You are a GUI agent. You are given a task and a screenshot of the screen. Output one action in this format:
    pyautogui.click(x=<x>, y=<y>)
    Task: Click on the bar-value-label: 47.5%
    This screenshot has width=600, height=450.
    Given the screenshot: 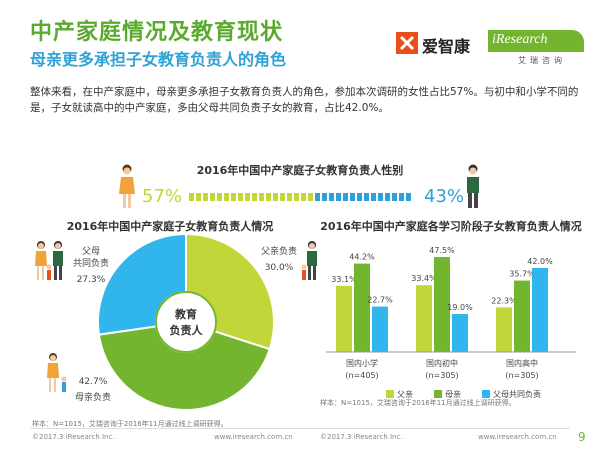 What is the action you would take?
    pyautogui.click(x=442, y=250)
    